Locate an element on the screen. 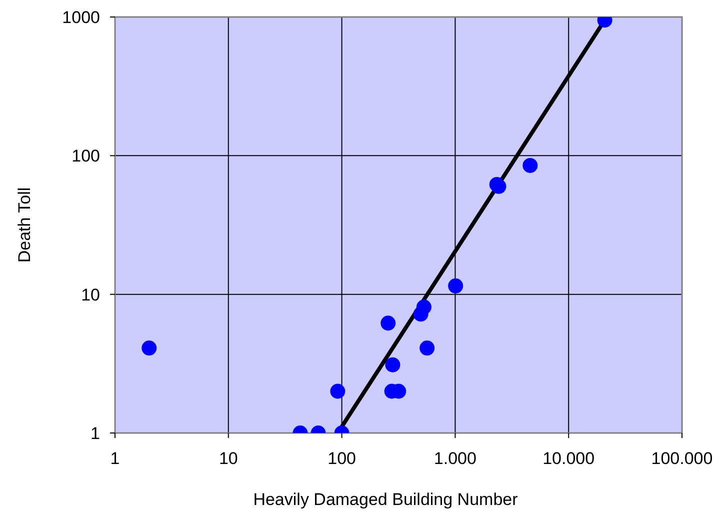 The image size is (718, 515). x-axis-title: Heavily Damaged Building Number is located at coordinates (385, 499).